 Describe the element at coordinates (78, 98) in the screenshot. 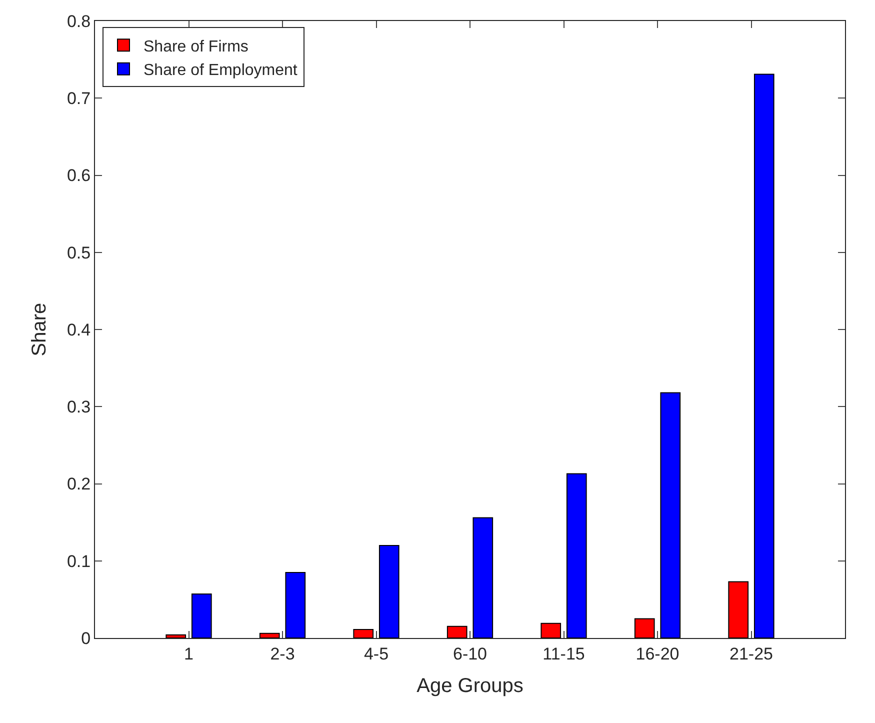

I see `y-tick-label: 0.7` at that location.